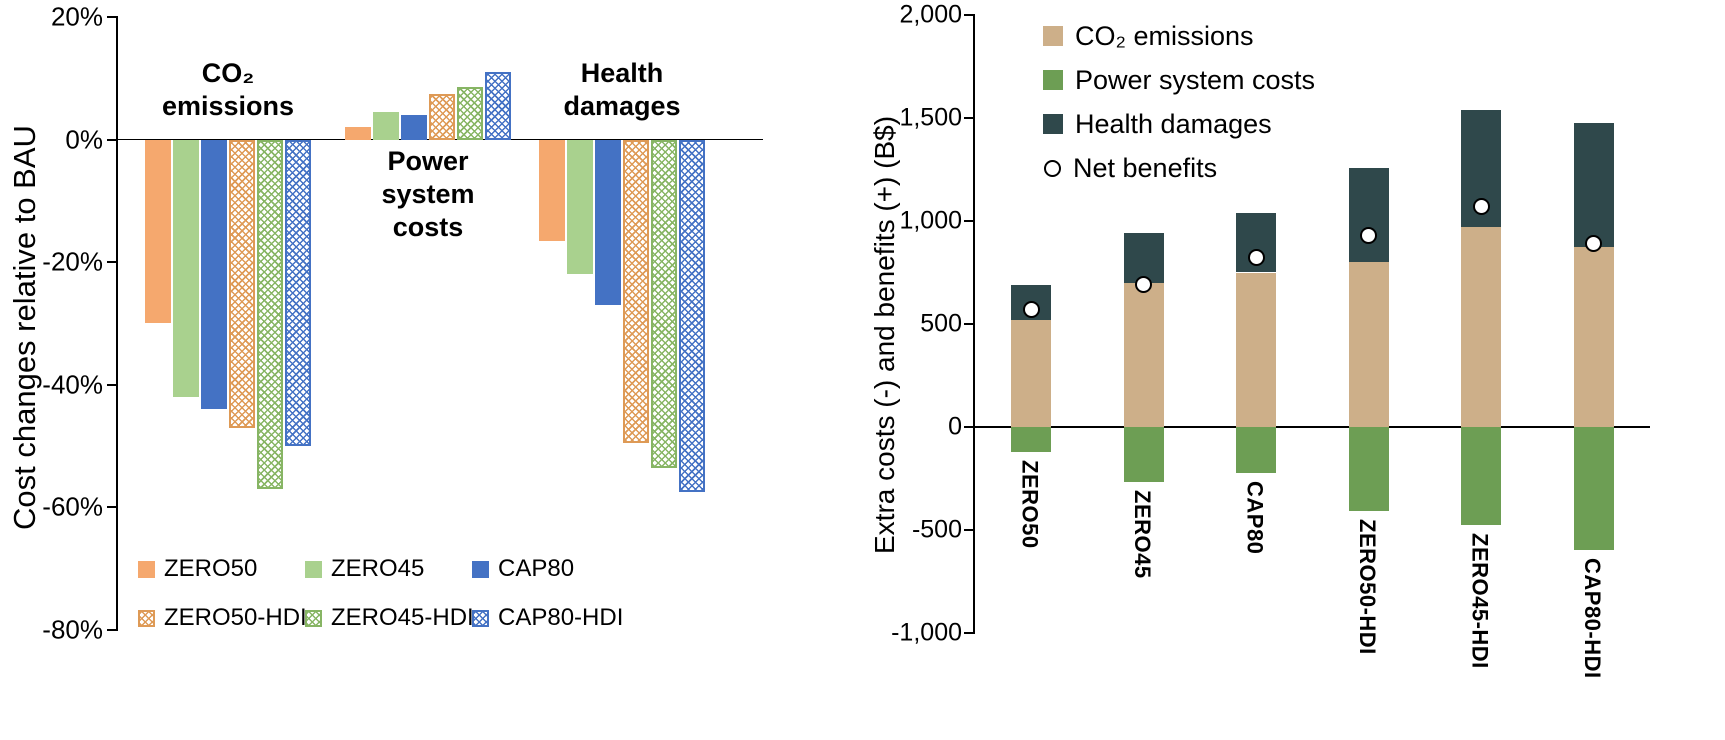  What do you see at coordinates (941, 323) in the screenshot?
I see `right-y-tick-label: 500` at bounding box center [941, 323].